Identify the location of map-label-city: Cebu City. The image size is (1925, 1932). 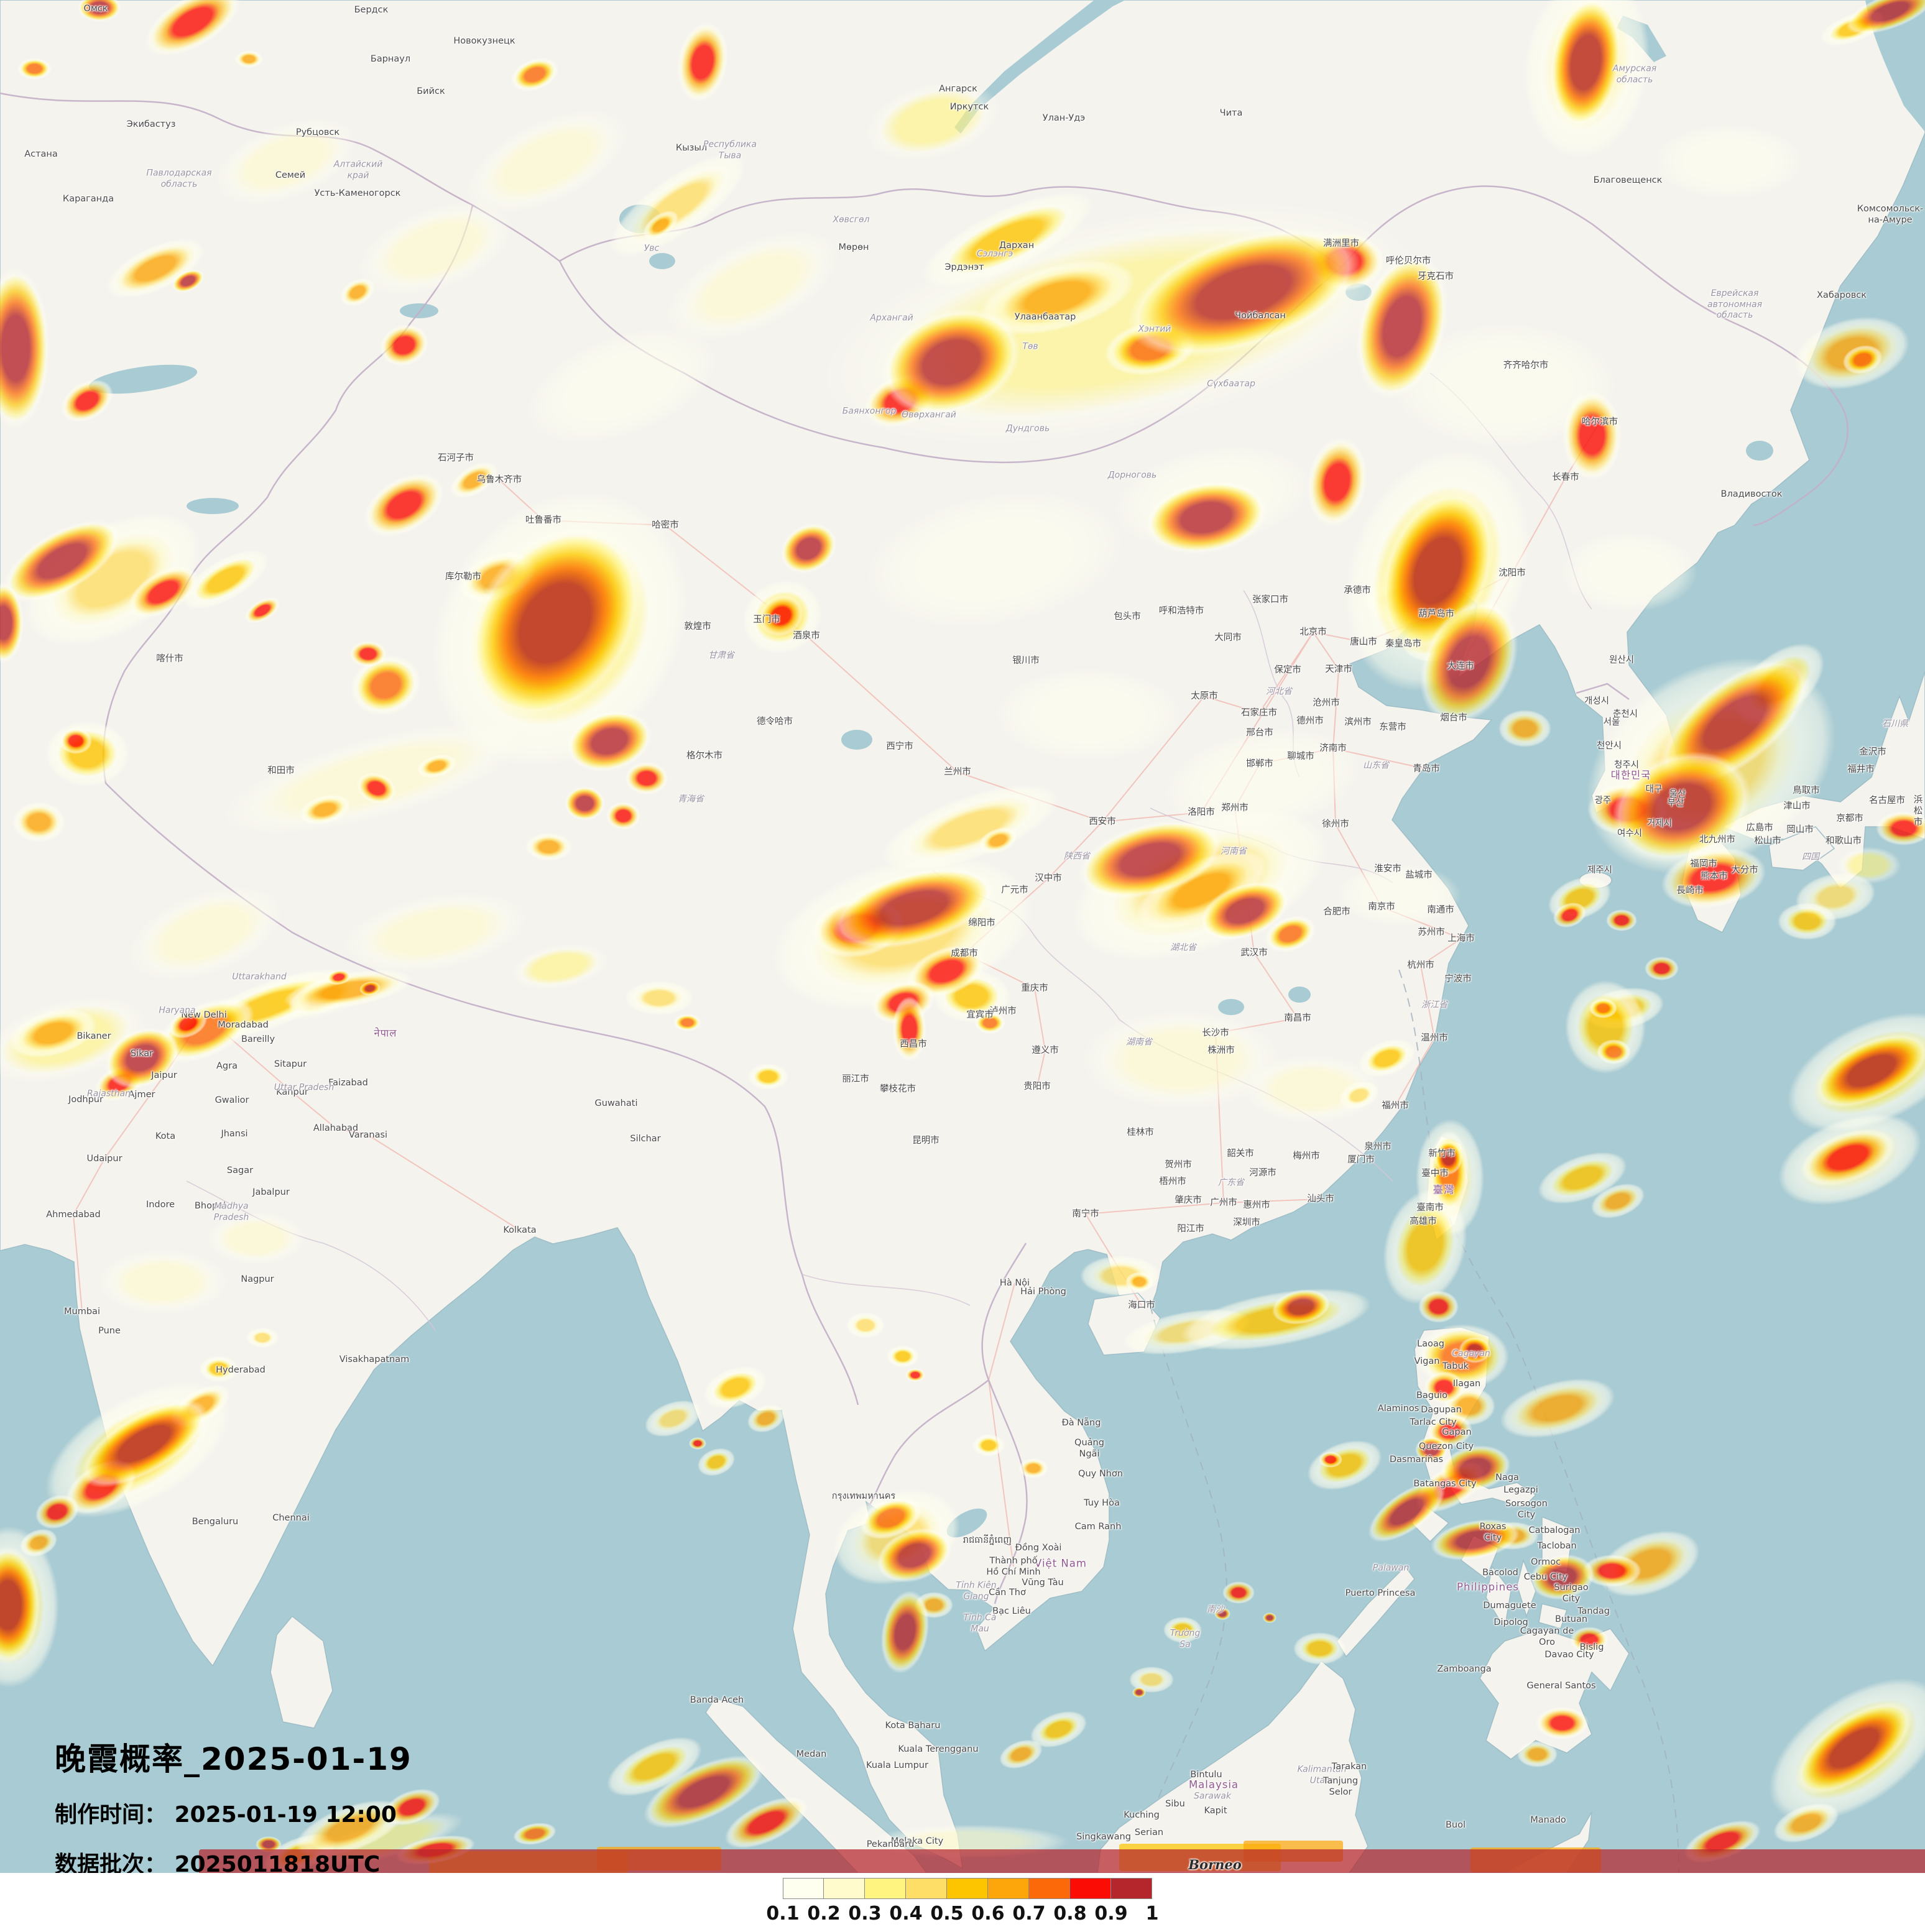
(1545, 1576).